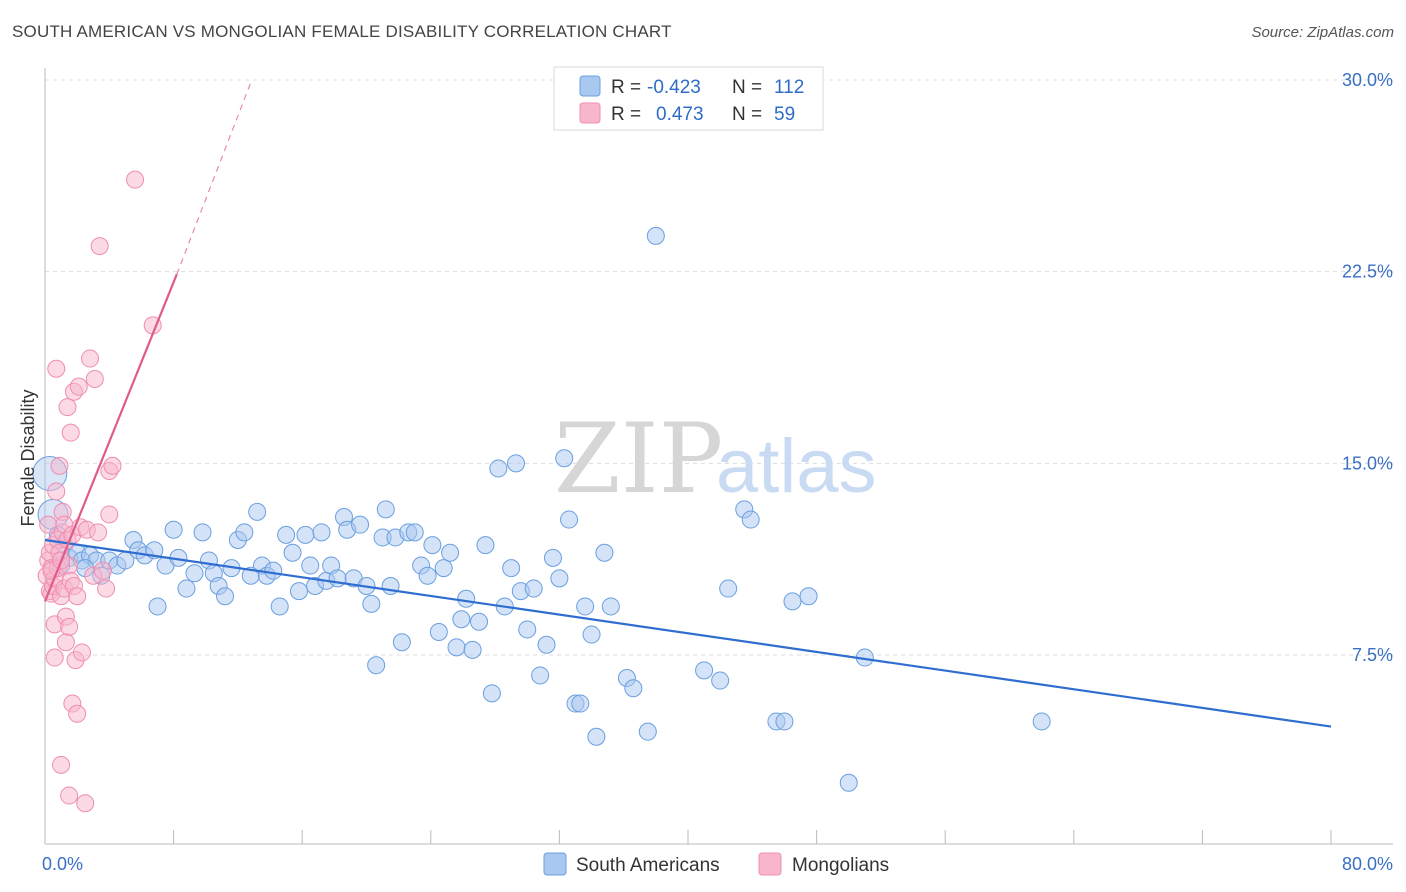 This screenshot has width=1406, height=892. What do you see at coordinates (626, 87) in the screenshot?
I see `legend-r-label-1: R =` at bounding box center [626, 87].